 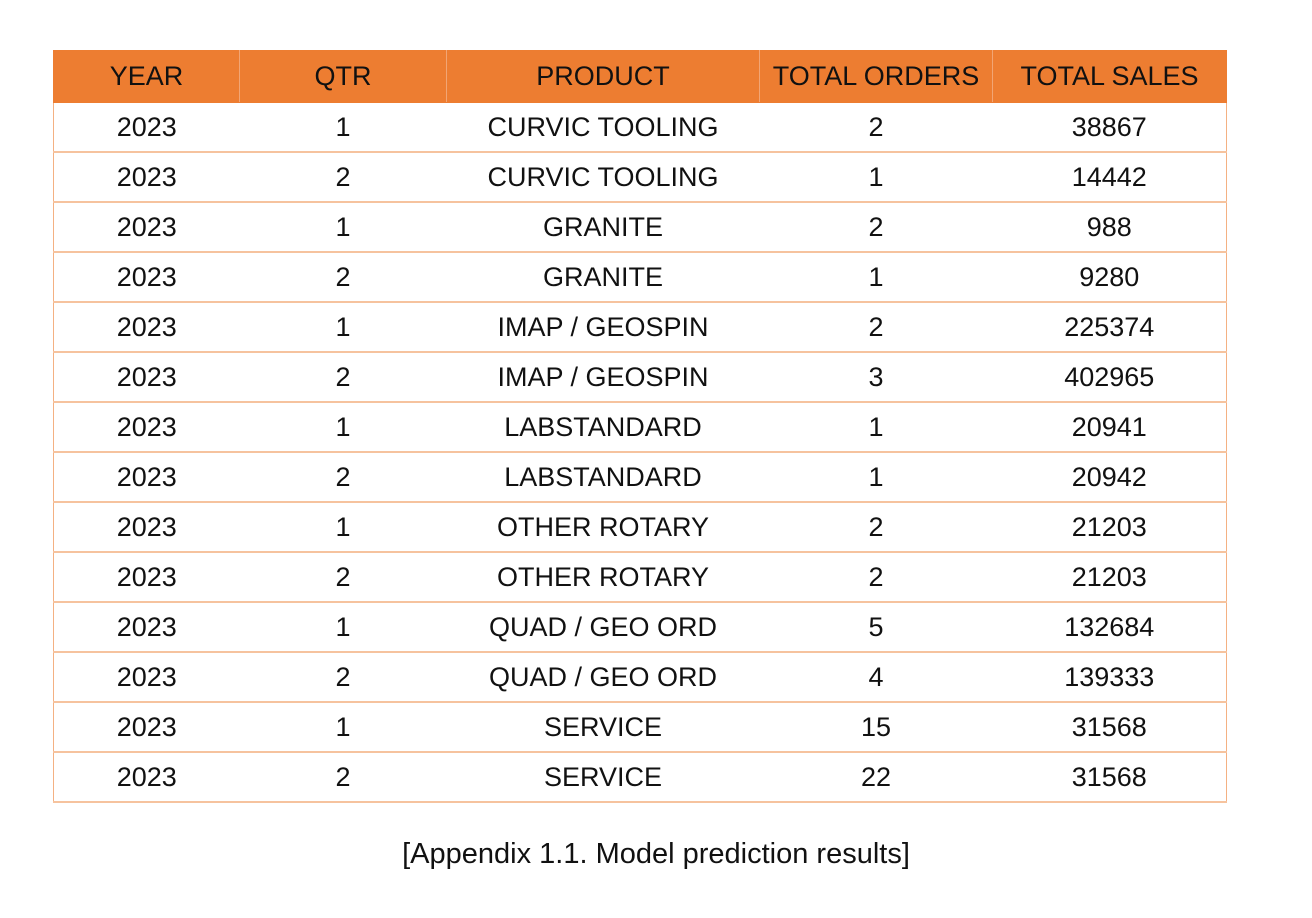 What do you see at coordinates (876, 777) in the screenshot?
I see `total-orders-cell: 22` at bounding box center [876, 777].